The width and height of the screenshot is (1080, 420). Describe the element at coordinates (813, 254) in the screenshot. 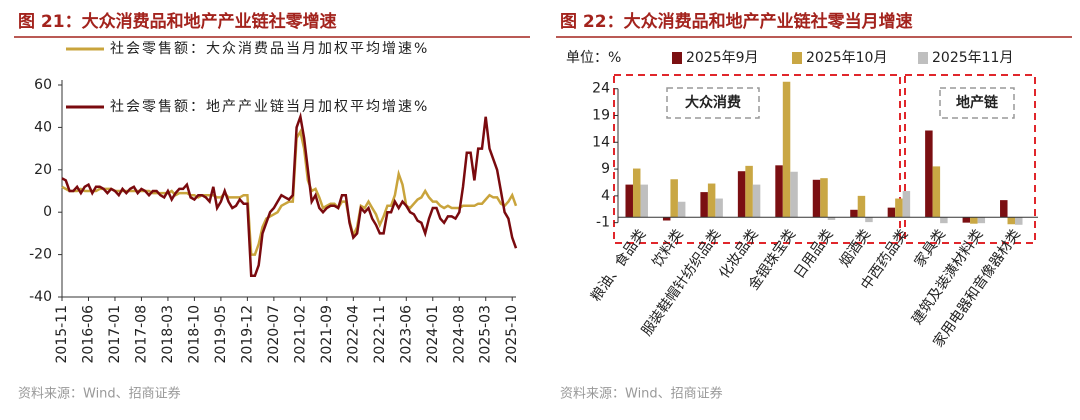

I see `x-tick-label: 日用品类` at that location.